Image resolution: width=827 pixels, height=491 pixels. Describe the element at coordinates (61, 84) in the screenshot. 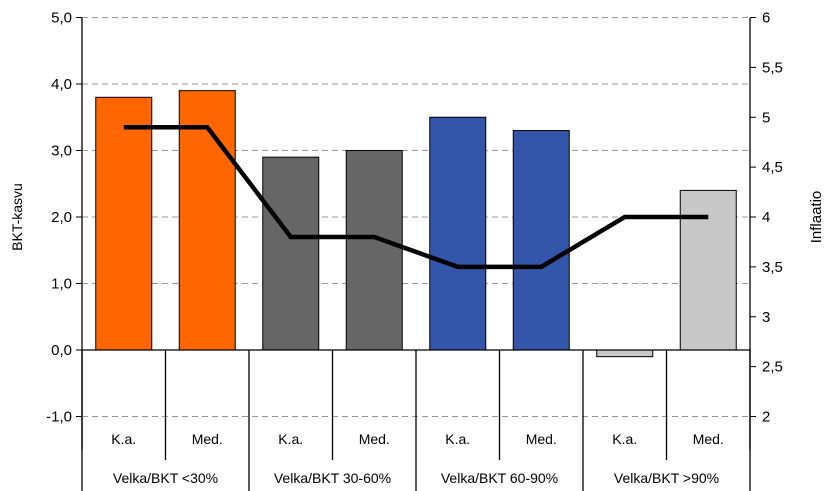

I see `y-tick-label: 4,0` at that location.